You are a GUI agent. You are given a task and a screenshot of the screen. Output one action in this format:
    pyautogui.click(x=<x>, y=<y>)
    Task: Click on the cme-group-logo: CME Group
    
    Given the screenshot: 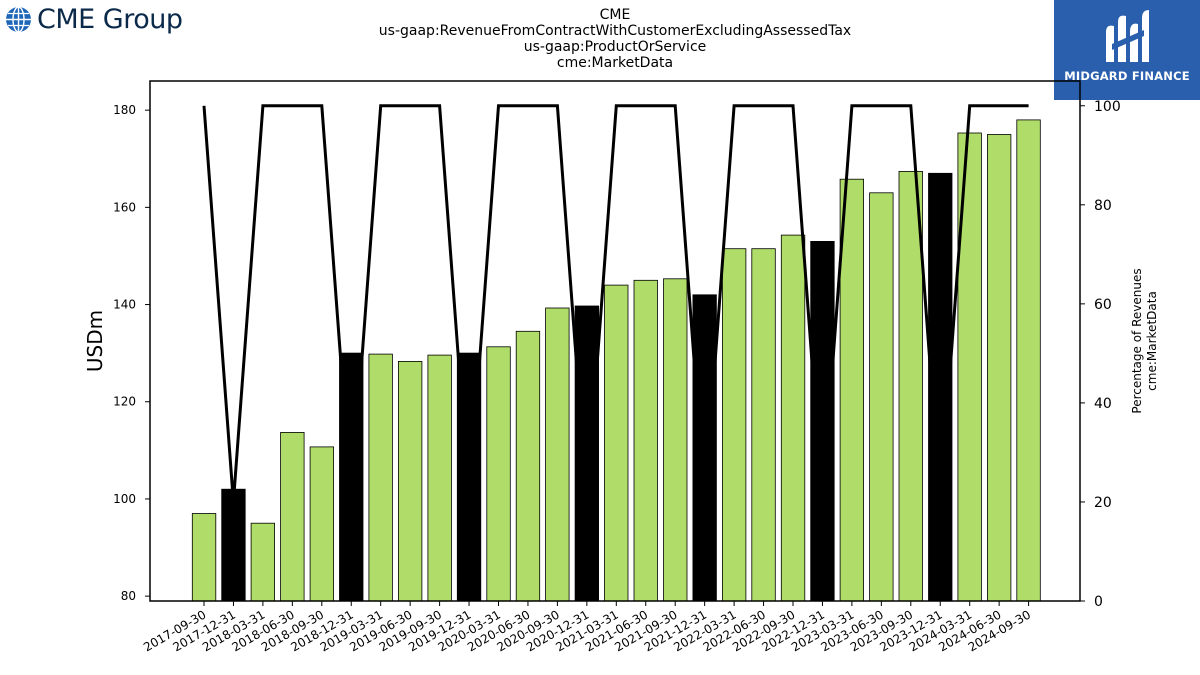 What is the action you would take?
    pyautogui.click(x=94, y=19)
    